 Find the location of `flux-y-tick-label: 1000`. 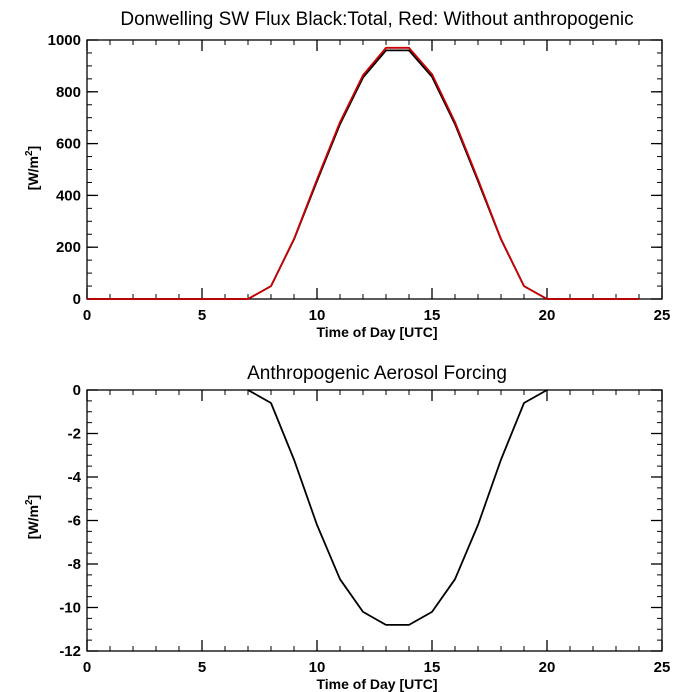

flux-y-tick-label: 1000 is located at coordinates (64, 40).